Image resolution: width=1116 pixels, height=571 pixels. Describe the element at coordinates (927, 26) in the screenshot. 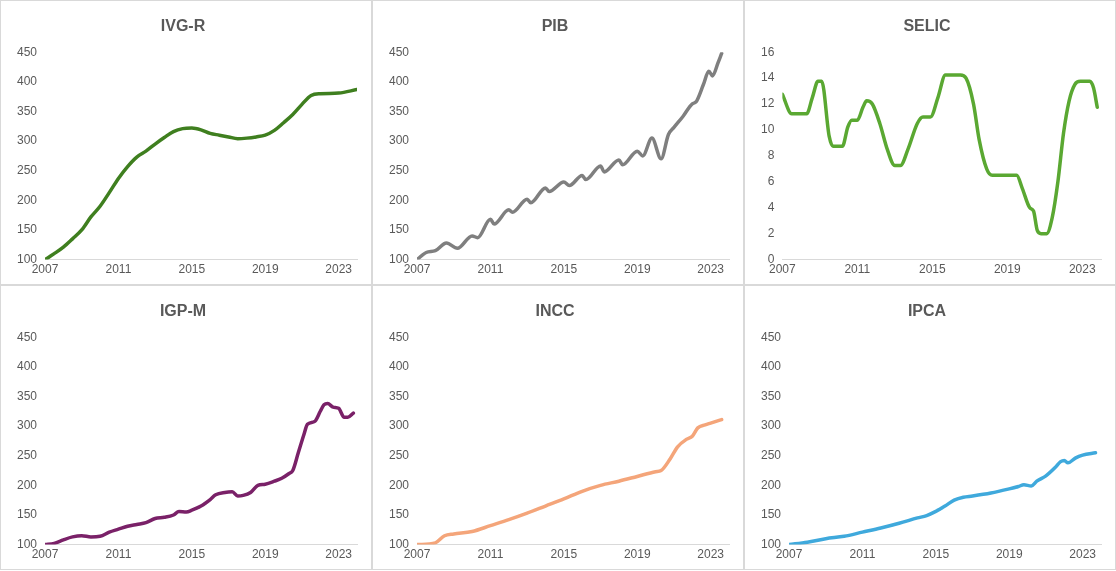

I see `chart-title: SELIC` at that location.